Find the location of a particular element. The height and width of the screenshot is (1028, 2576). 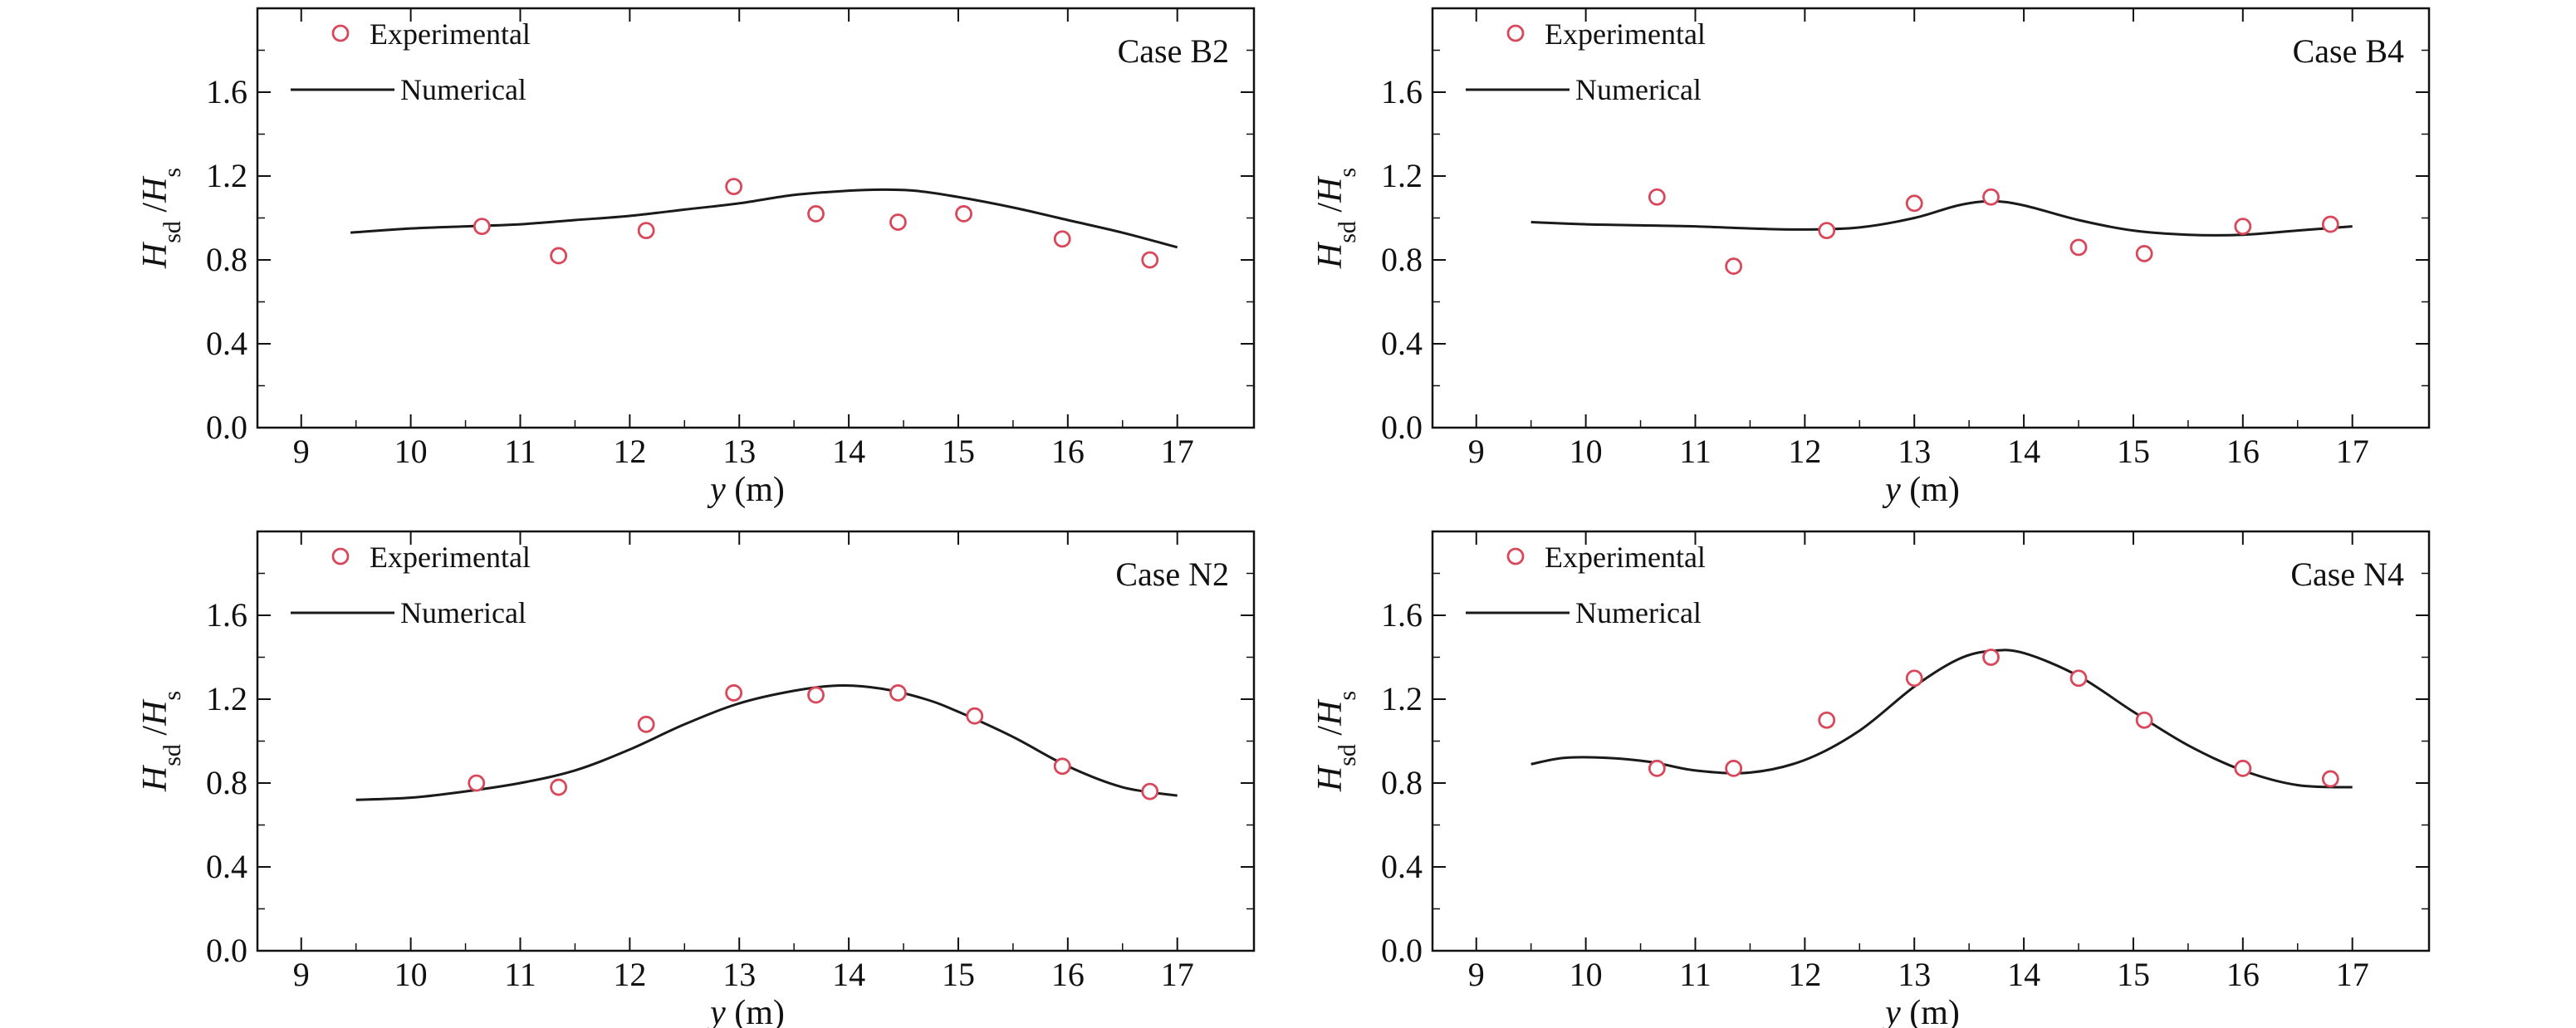

case-label: Case N4 is located at coordinates (2347, 574).